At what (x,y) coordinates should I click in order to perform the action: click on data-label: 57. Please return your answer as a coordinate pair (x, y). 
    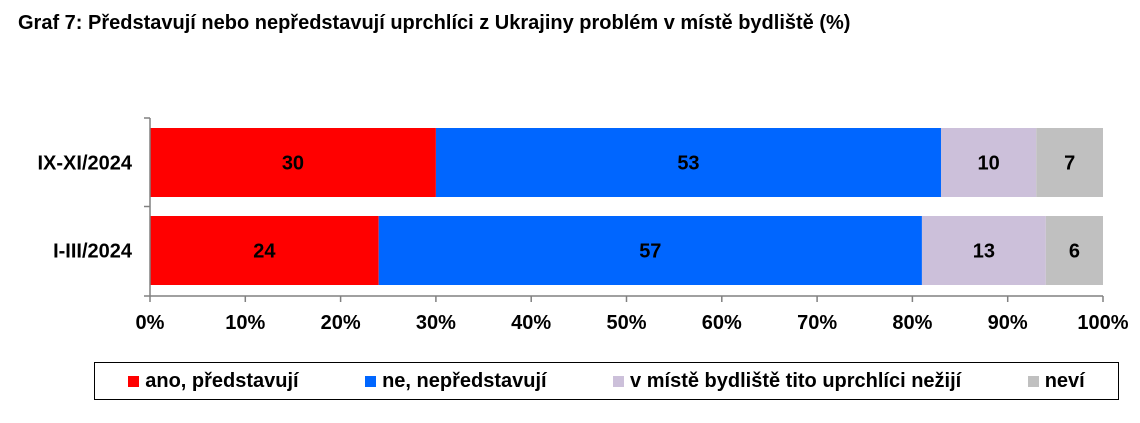
    Looking at the image, I should click on (650, 252).